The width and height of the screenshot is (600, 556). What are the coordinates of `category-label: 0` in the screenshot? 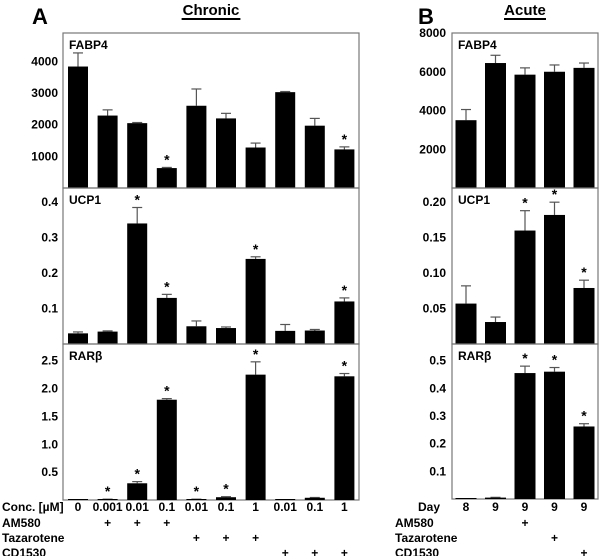 It's located at (78, 507).